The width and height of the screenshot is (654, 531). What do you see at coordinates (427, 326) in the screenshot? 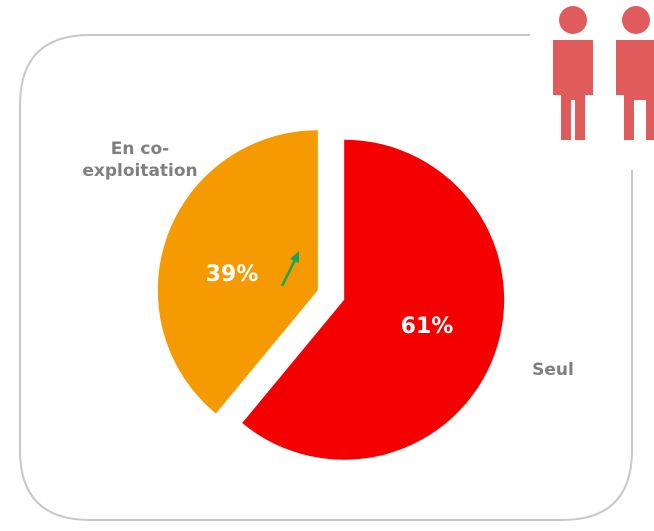
I see `value-label: 61%` at bounding box center [427, 326].